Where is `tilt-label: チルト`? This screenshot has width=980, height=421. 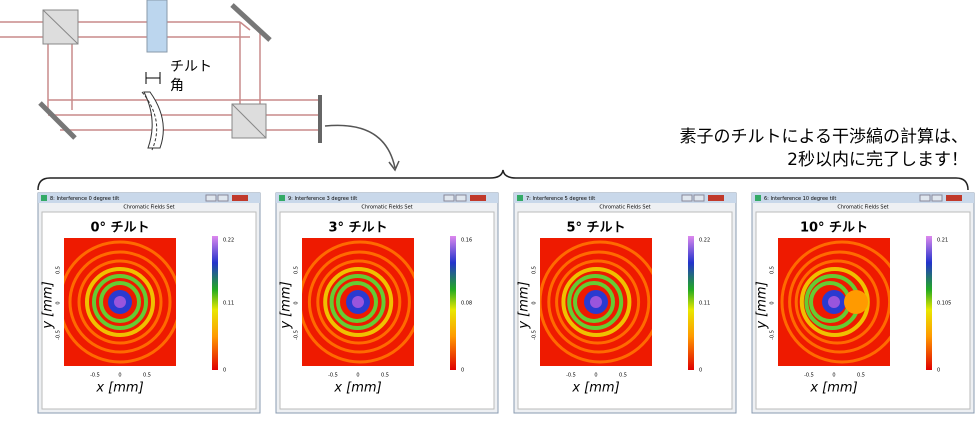 tilt-label: チルト is located at coordinates (191, 67).